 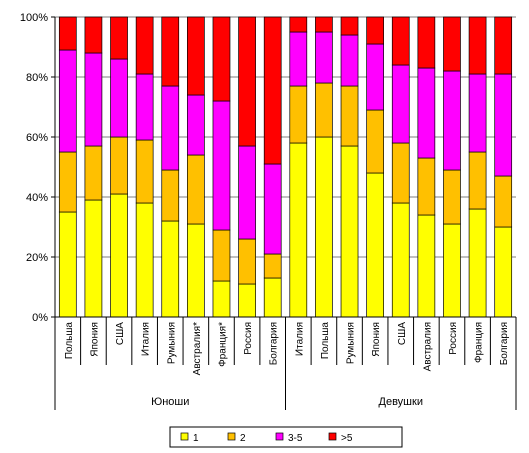 What do you see at coordinates (295, 438) in the screenshot?
I see `legend-label: 3-5` at bounding box center [295, 438].